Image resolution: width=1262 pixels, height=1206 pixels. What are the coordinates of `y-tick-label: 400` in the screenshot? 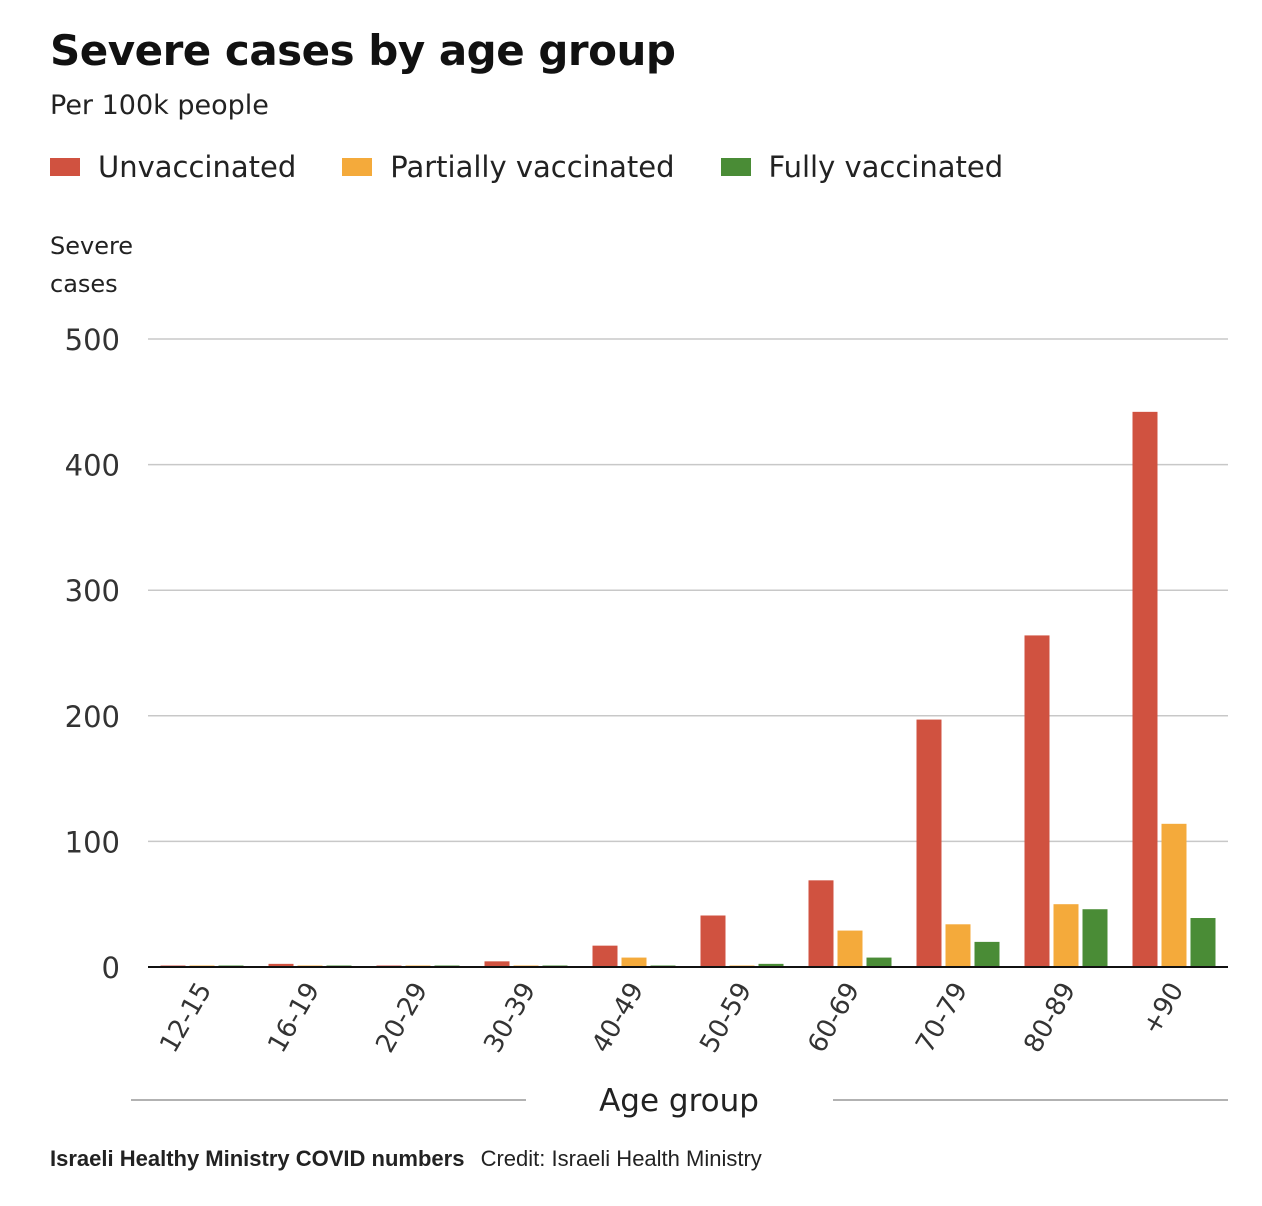 It's located at (92, 466).